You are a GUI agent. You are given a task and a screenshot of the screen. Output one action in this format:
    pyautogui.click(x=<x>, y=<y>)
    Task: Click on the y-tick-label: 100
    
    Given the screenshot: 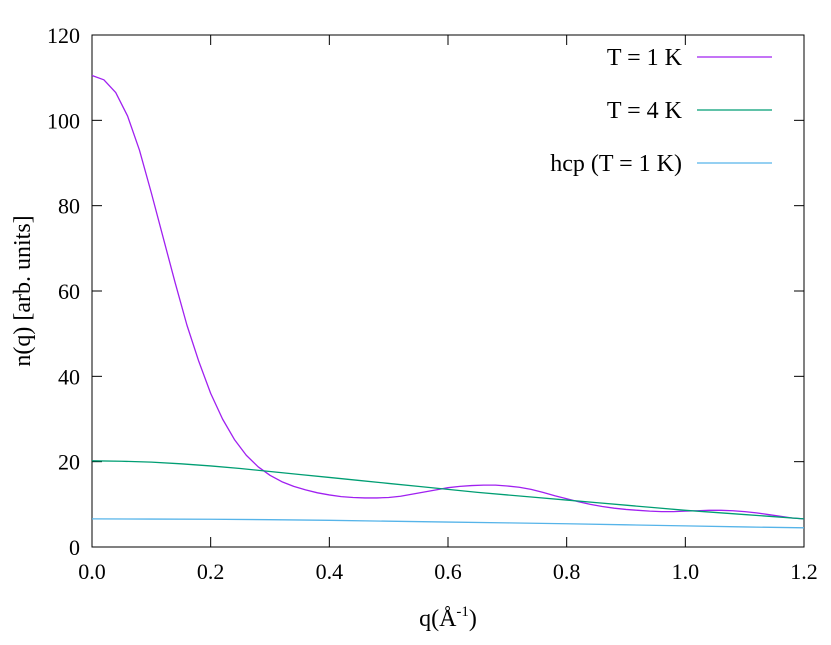 What is the action you would take?
    pyautogui.click(x=63, y=120)
    